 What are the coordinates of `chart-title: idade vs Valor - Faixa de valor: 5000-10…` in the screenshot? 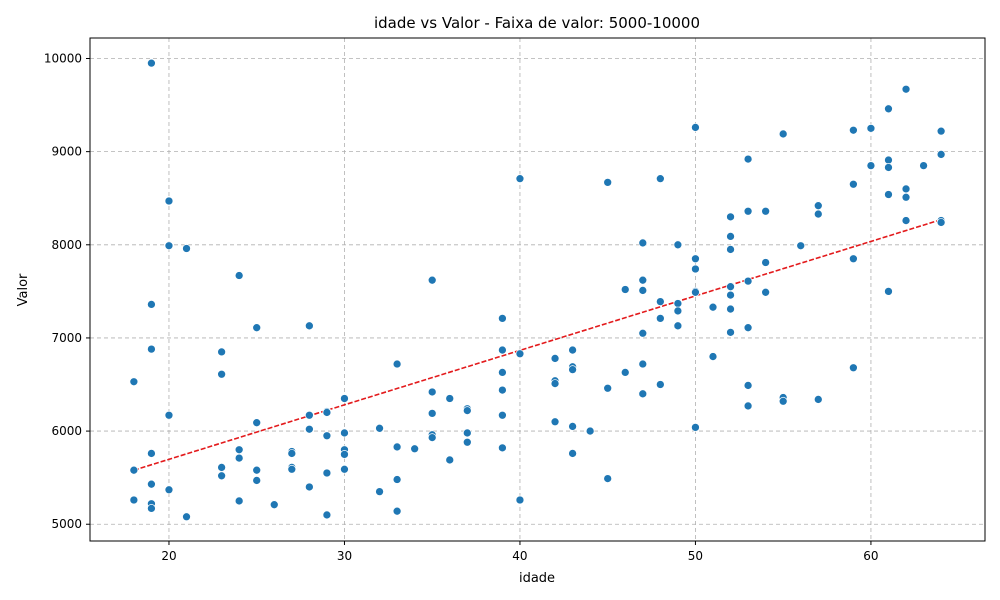 It's located at (537, 23).